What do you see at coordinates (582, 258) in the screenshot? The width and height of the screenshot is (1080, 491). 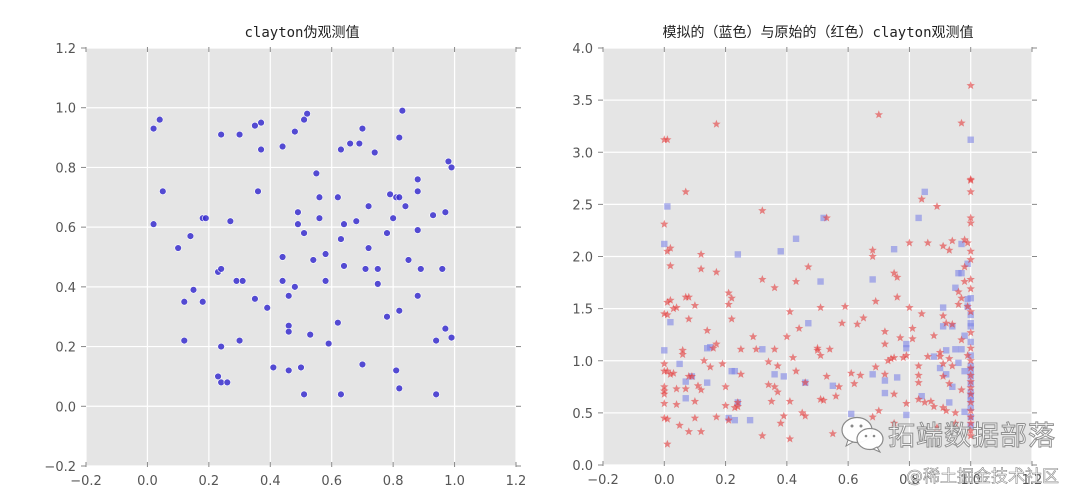 I see `y-tick-label: 2.0` at bounding box center [582, 258].